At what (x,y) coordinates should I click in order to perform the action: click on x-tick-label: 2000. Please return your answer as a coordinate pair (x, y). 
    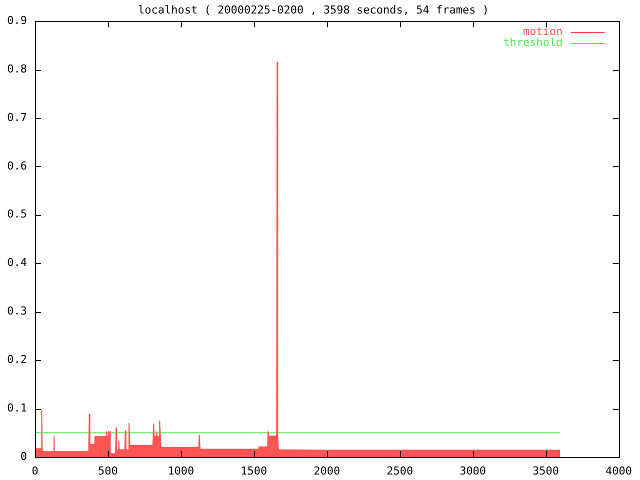
    Looking at the image, I should click on (327, 471).